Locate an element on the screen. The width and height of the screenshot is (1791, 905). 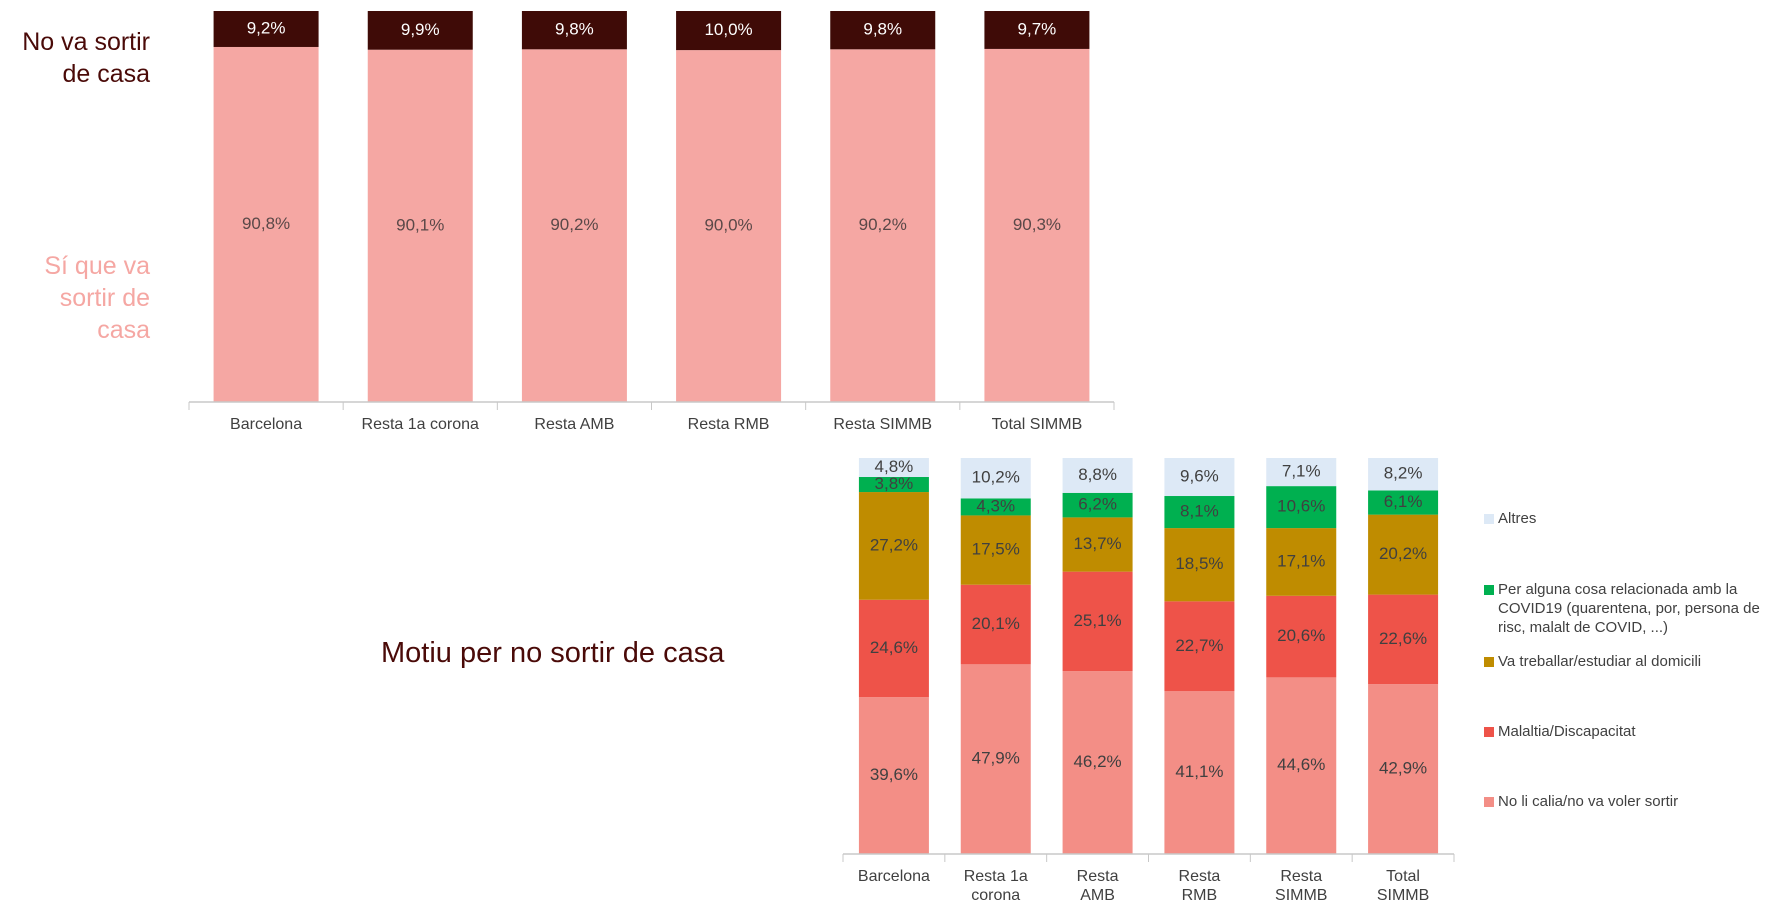
data-label: 4,3% is located at coordinates (995, 505).